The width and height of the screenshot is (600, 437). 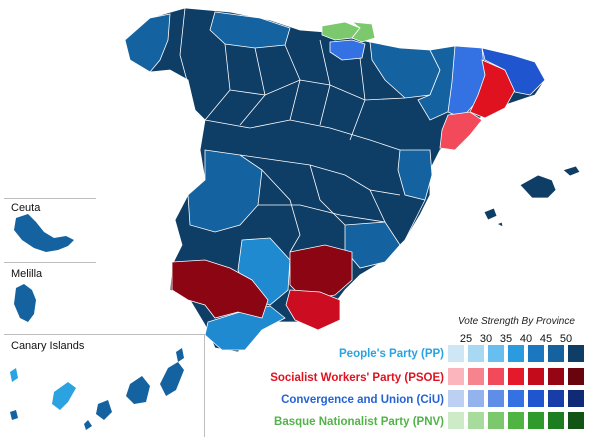 What do you see at coordinates (48, 346) in the screenshot?
I see `canary-islands-label: Canary Islands` at bounding box center [48, 346].